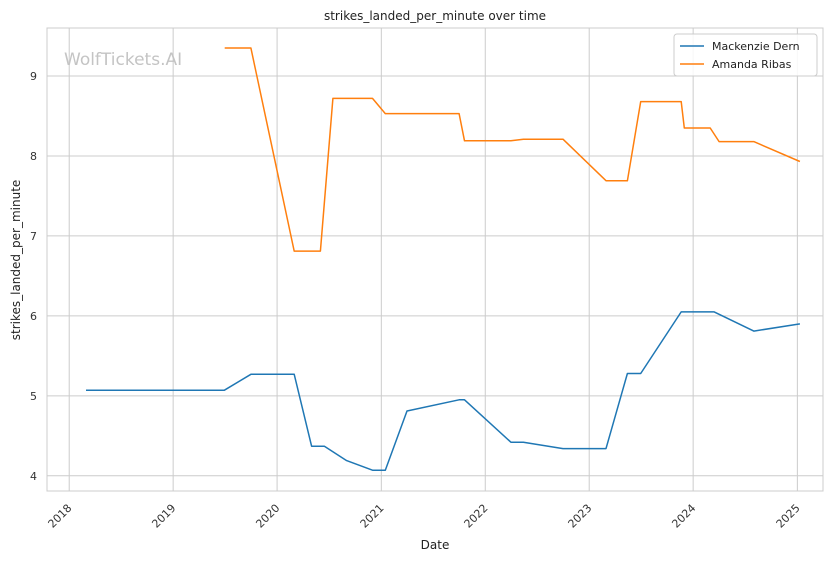 This screenshot has height=561, width=832. Describe the element at coordinates (752, 64) in the screenshot. I see `legend-label-1: Amanda Ribas` at that location.